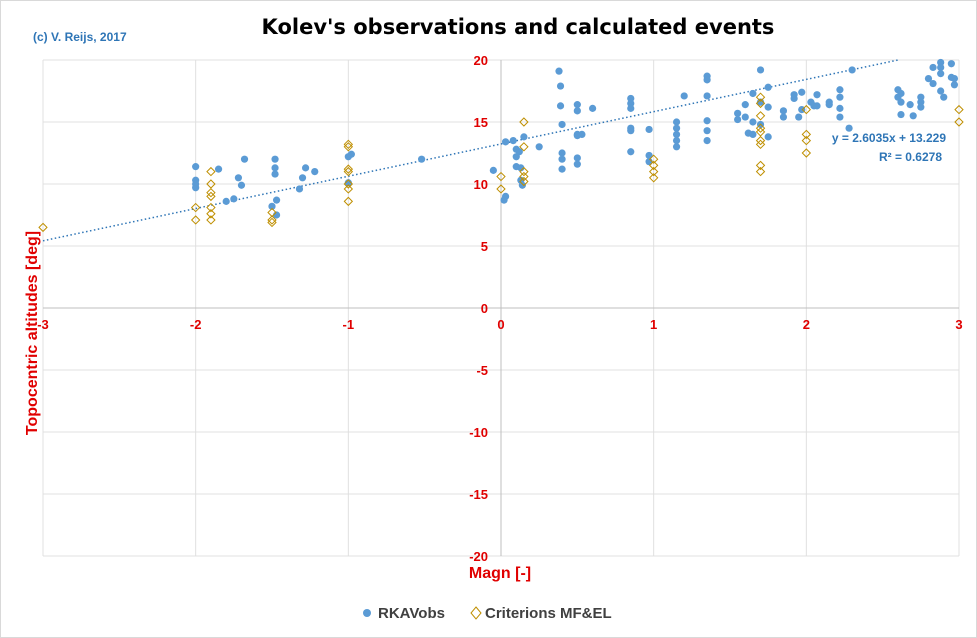  What do you see at coordinates (411, 613) in the screenshot?
I see `legend-label-rkavobs: RKAVobs` at bounding box center [411, 613].